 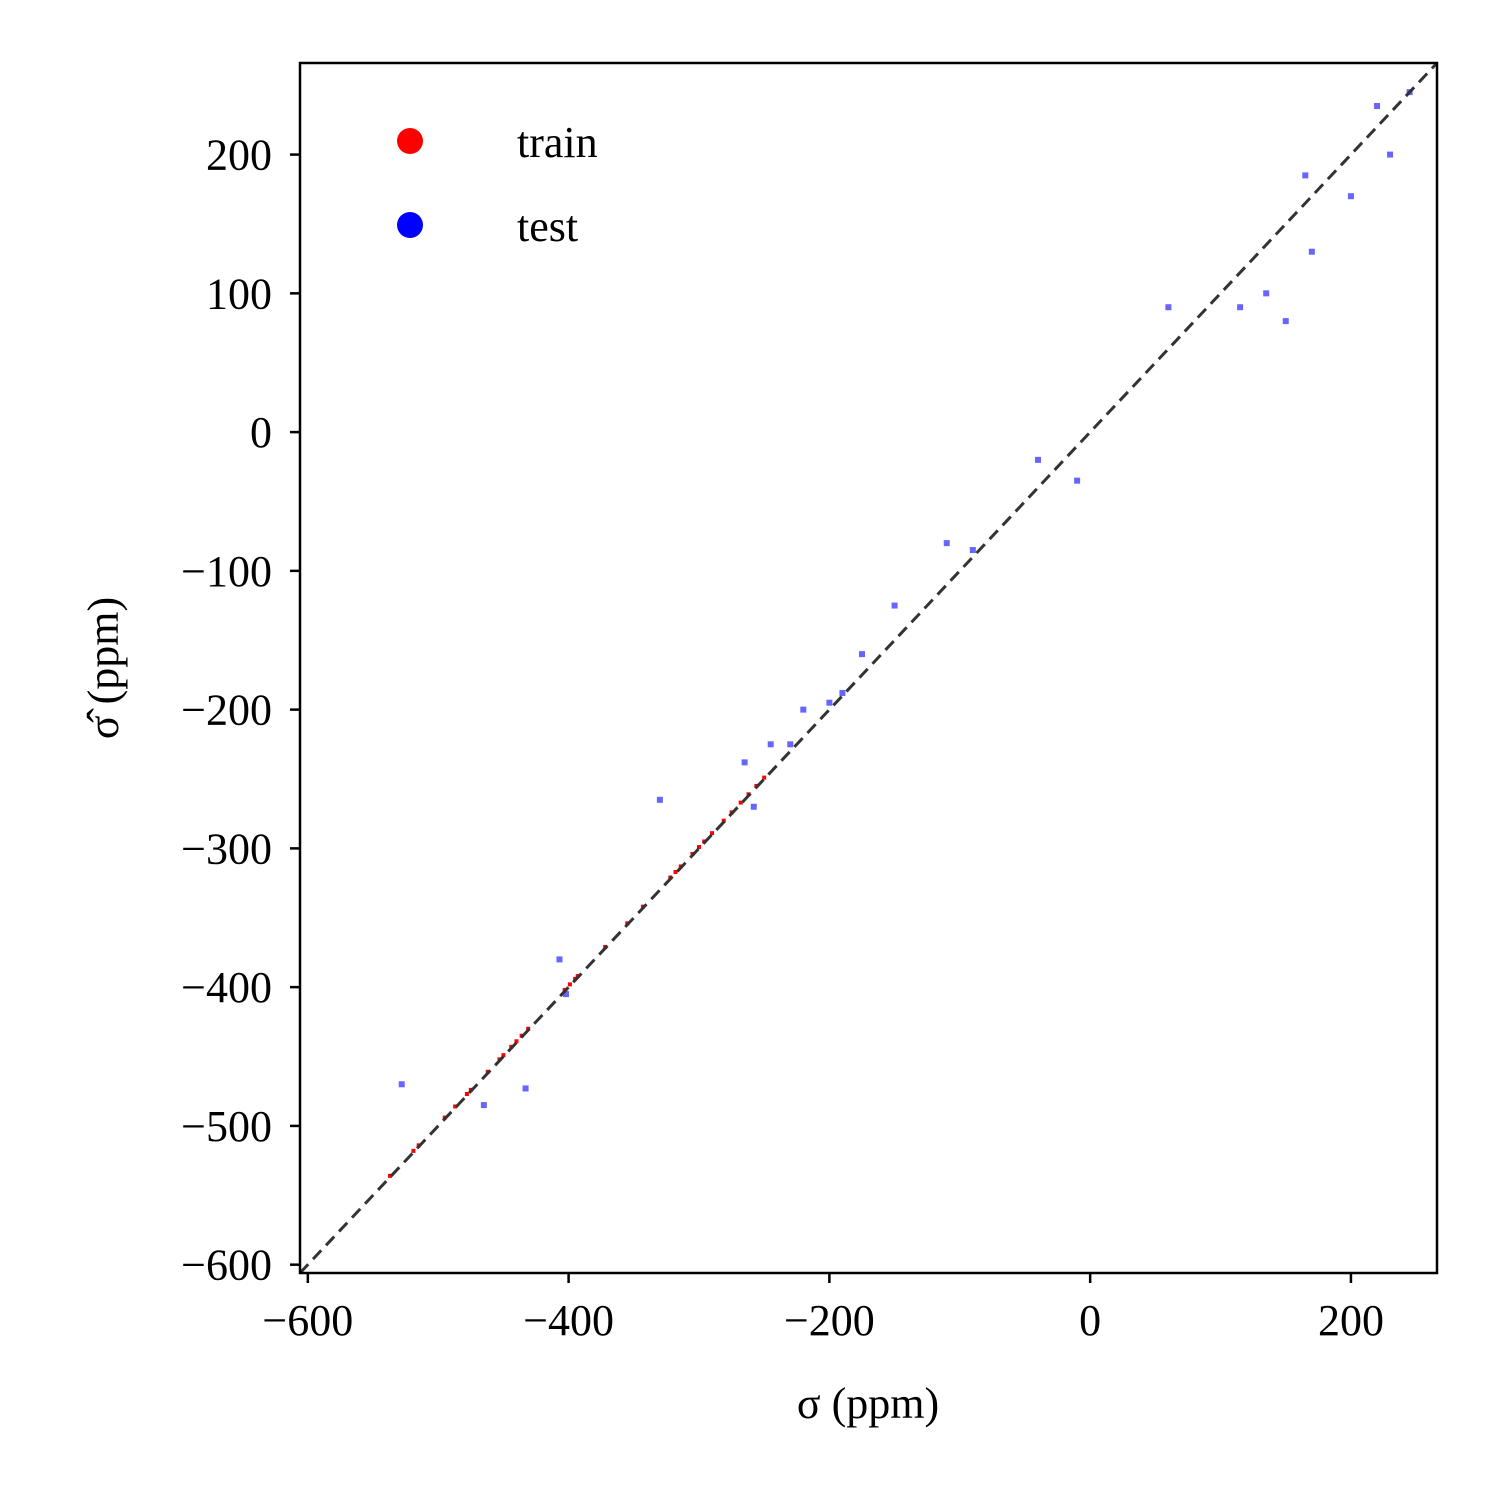 What do you see at coordinates (557, 142) in the screenshot?
I see `legend-label-train: train` at bounding box center [557, 142].